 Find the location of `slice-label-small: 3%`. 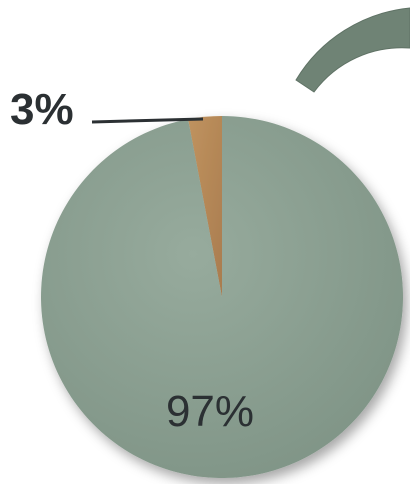

slice-label-small: 3% is located at coordinates (42, 109).